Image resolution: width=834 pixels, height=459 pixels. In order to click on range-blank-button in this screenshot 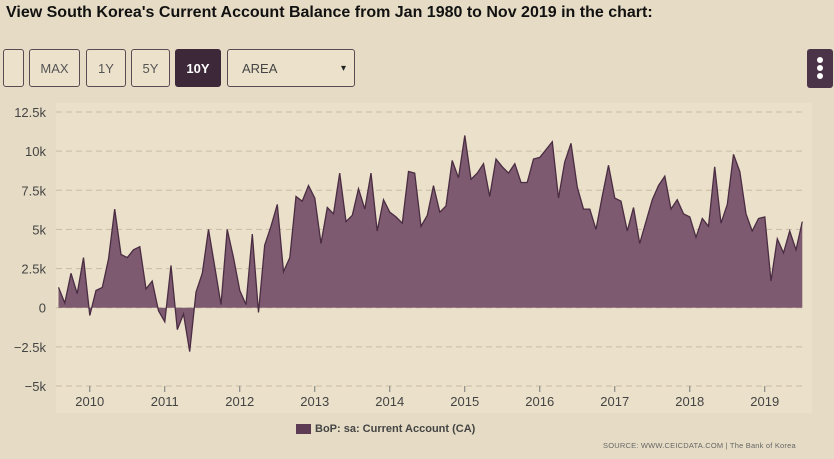, I will do `click(13, 68)`.